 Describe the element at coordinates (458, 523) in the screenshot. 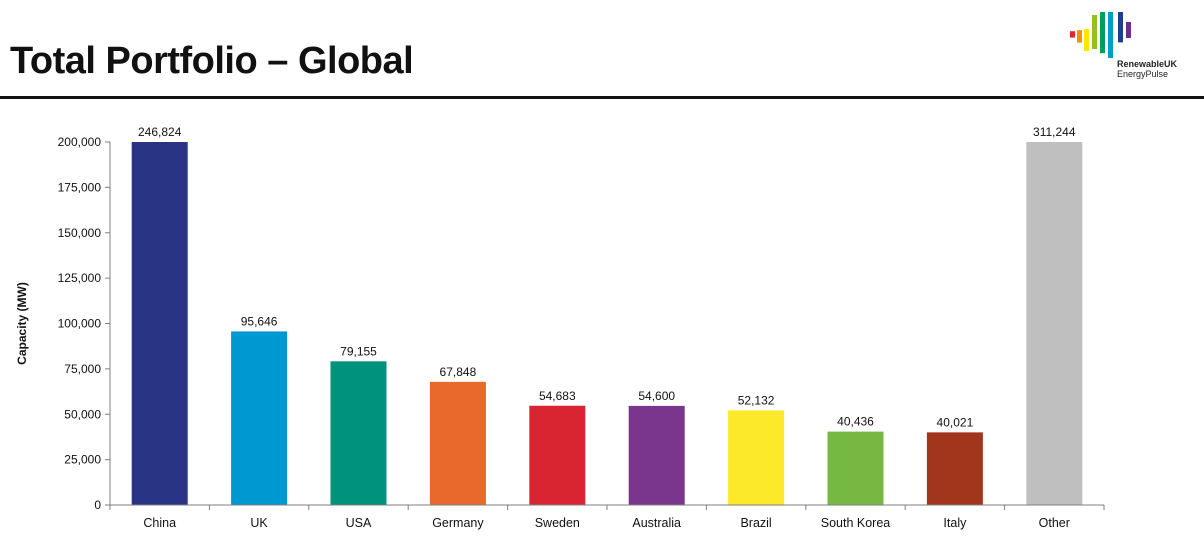

I see `x-tick-label: Germany` at that location.